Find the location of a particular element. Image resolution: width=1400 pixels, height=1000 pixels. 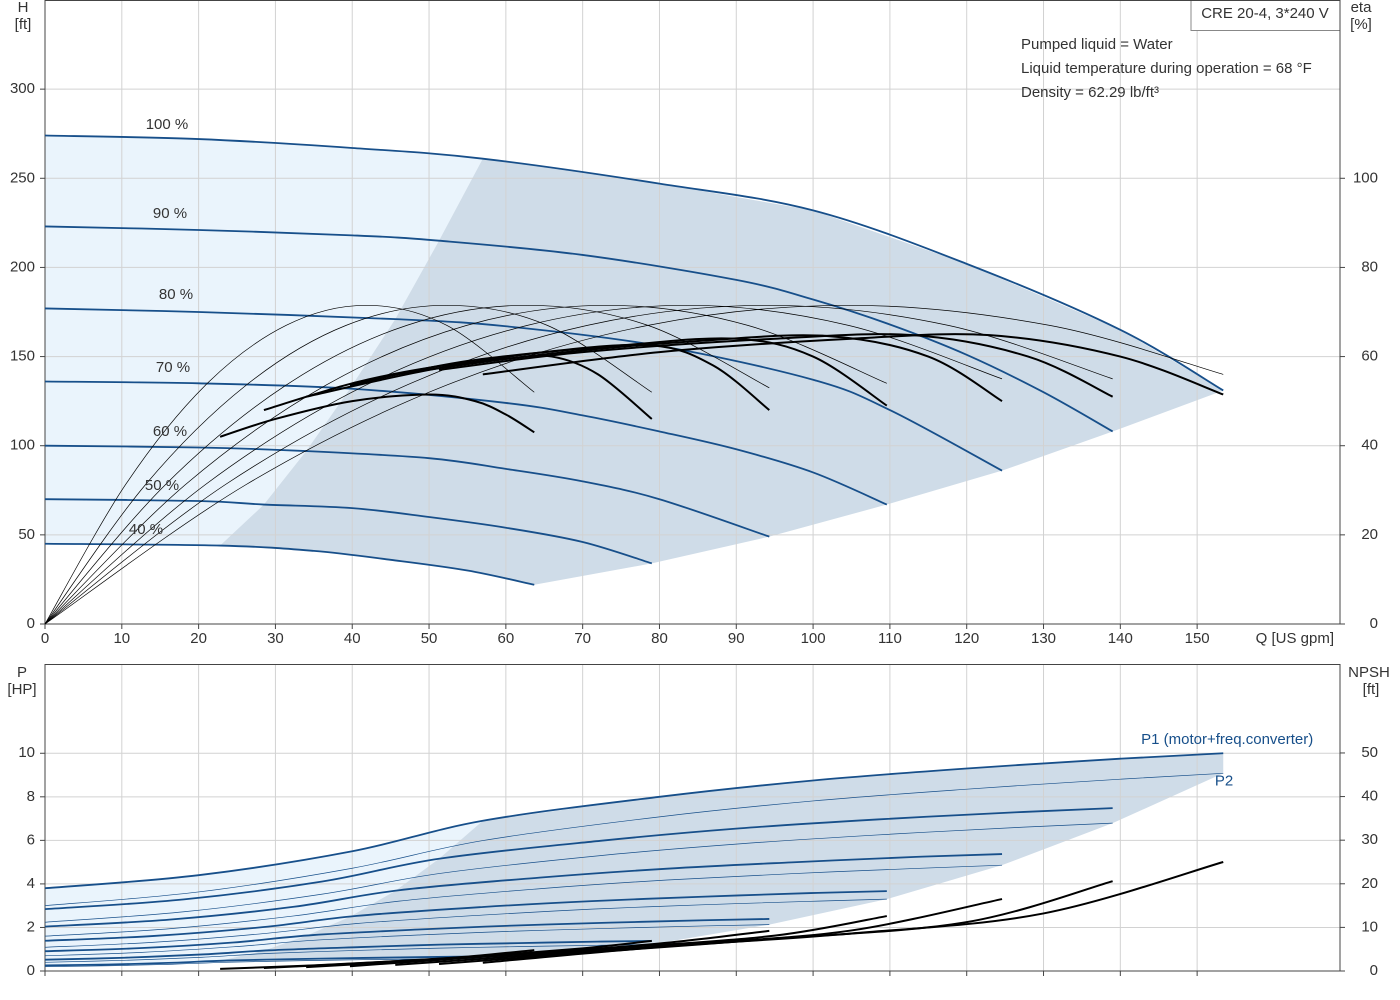

y-axis-label: H is located at coordinates (23, 8).